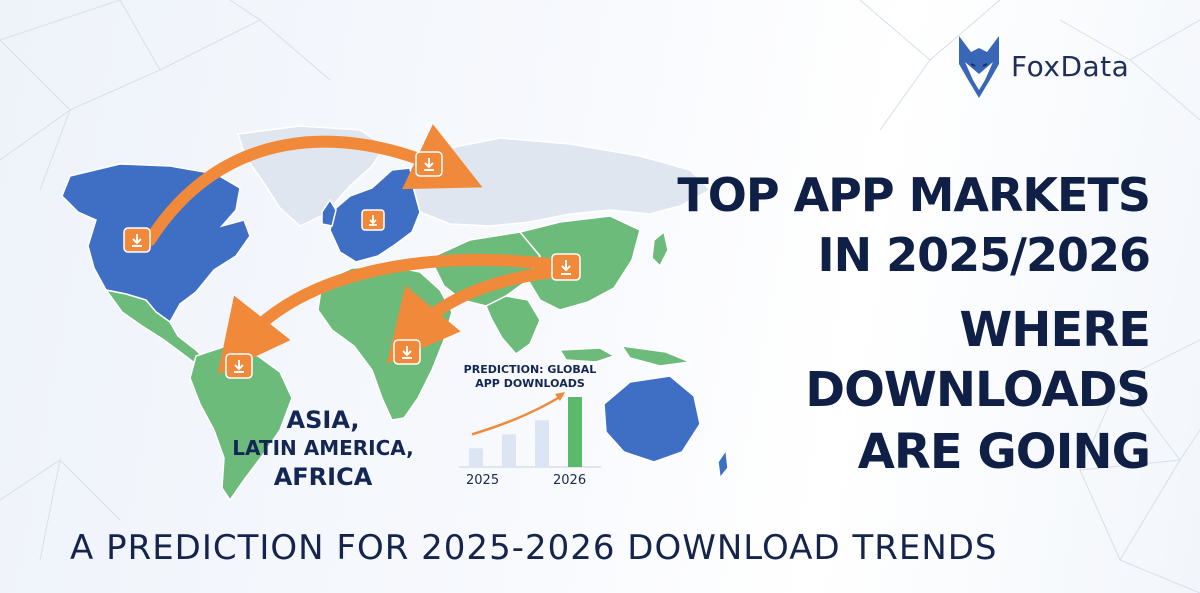  I want to click on brand-logo: FoxData, so click(1057, 69).